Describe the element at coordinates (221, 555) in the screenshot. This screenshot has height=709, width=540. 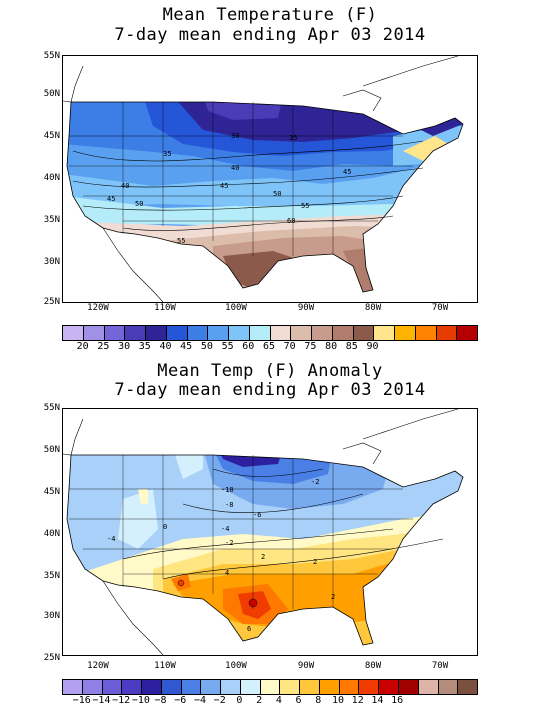
I see `panel2-contour-labels: -10 -8 -6 -4 -2 -4 0 2 4 6 2 2 -2` at that location.